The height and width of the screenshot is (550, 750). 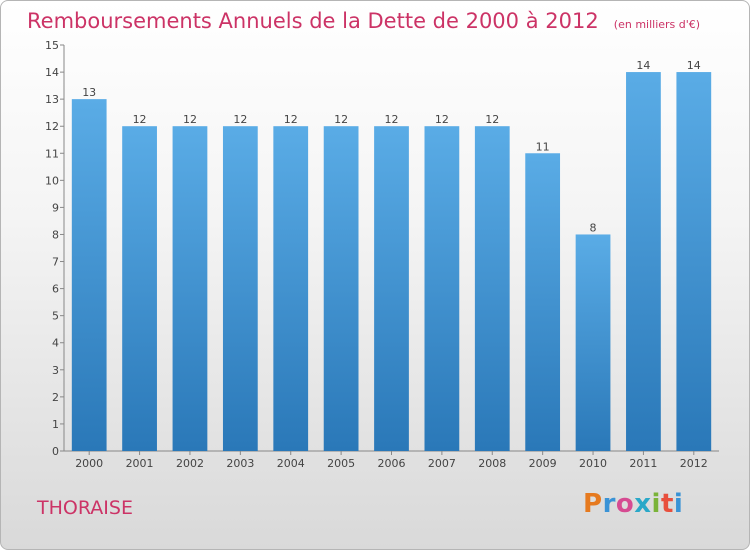 I want to click on data-label-2011: 14, so click(x=643, y=65).